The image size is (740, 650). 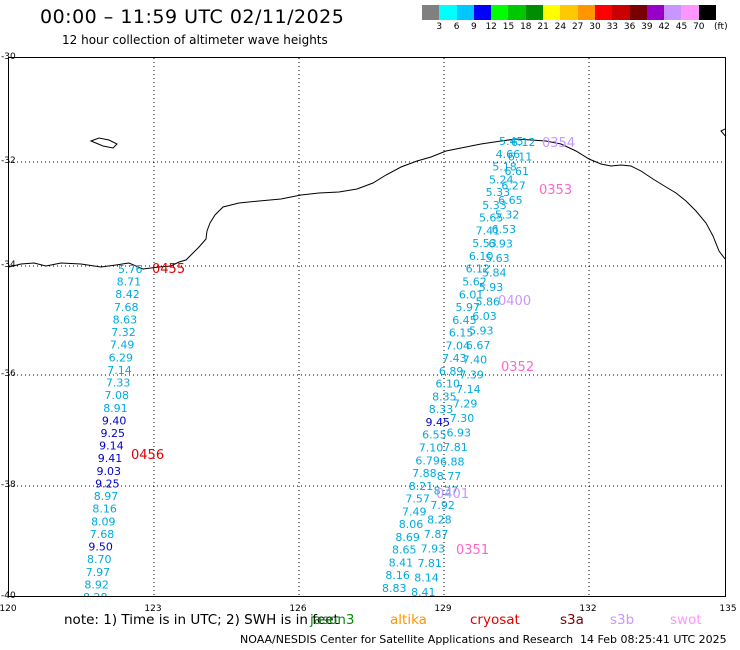 What do you see at coordinates (100, 547) in the screenshot?
I see `wave-height-value: 9.50` at bounding box center [100, 547].